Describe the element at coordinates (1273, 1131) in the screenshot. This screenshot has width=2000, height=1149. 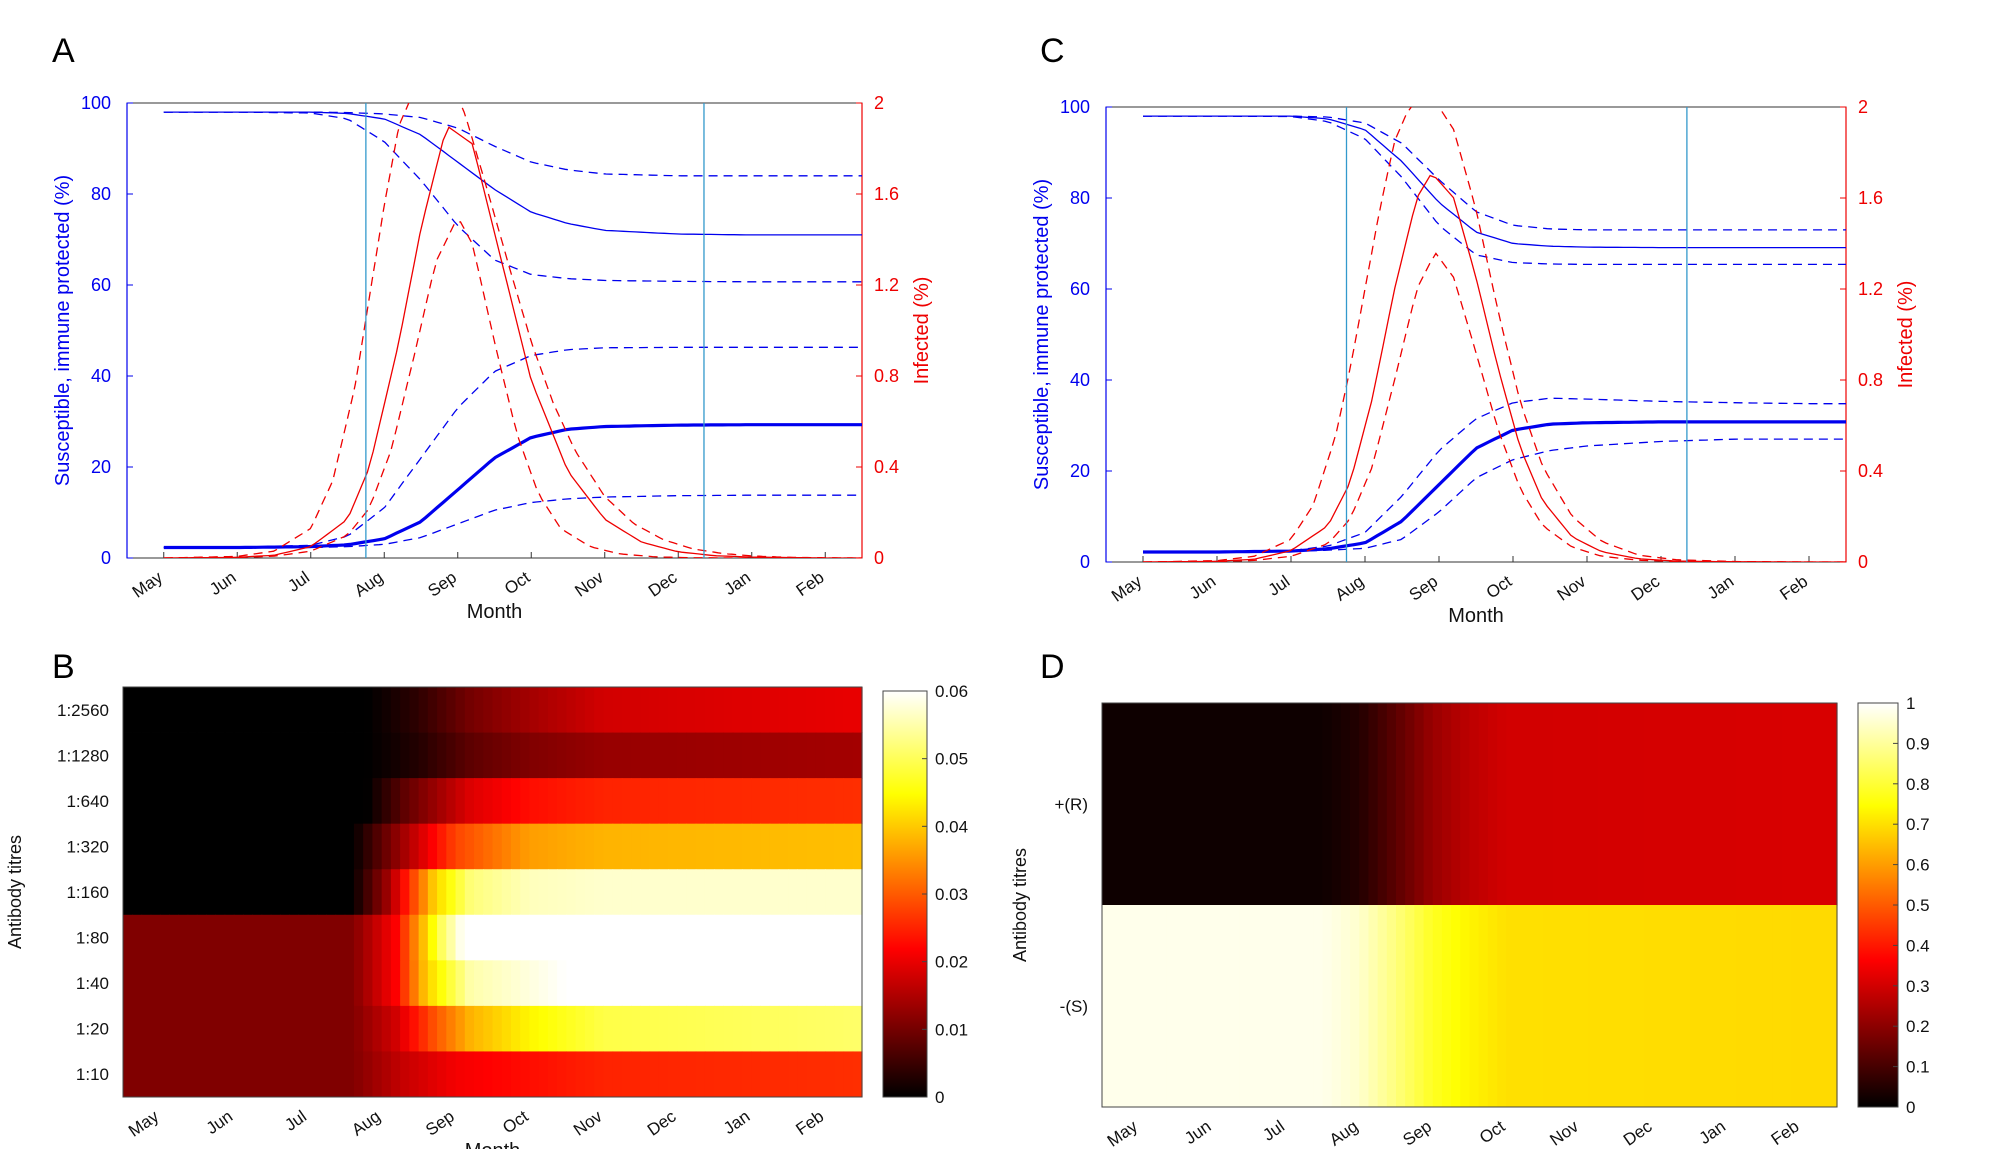
I see `panel-d-x-tick-label: Jul` at that location.